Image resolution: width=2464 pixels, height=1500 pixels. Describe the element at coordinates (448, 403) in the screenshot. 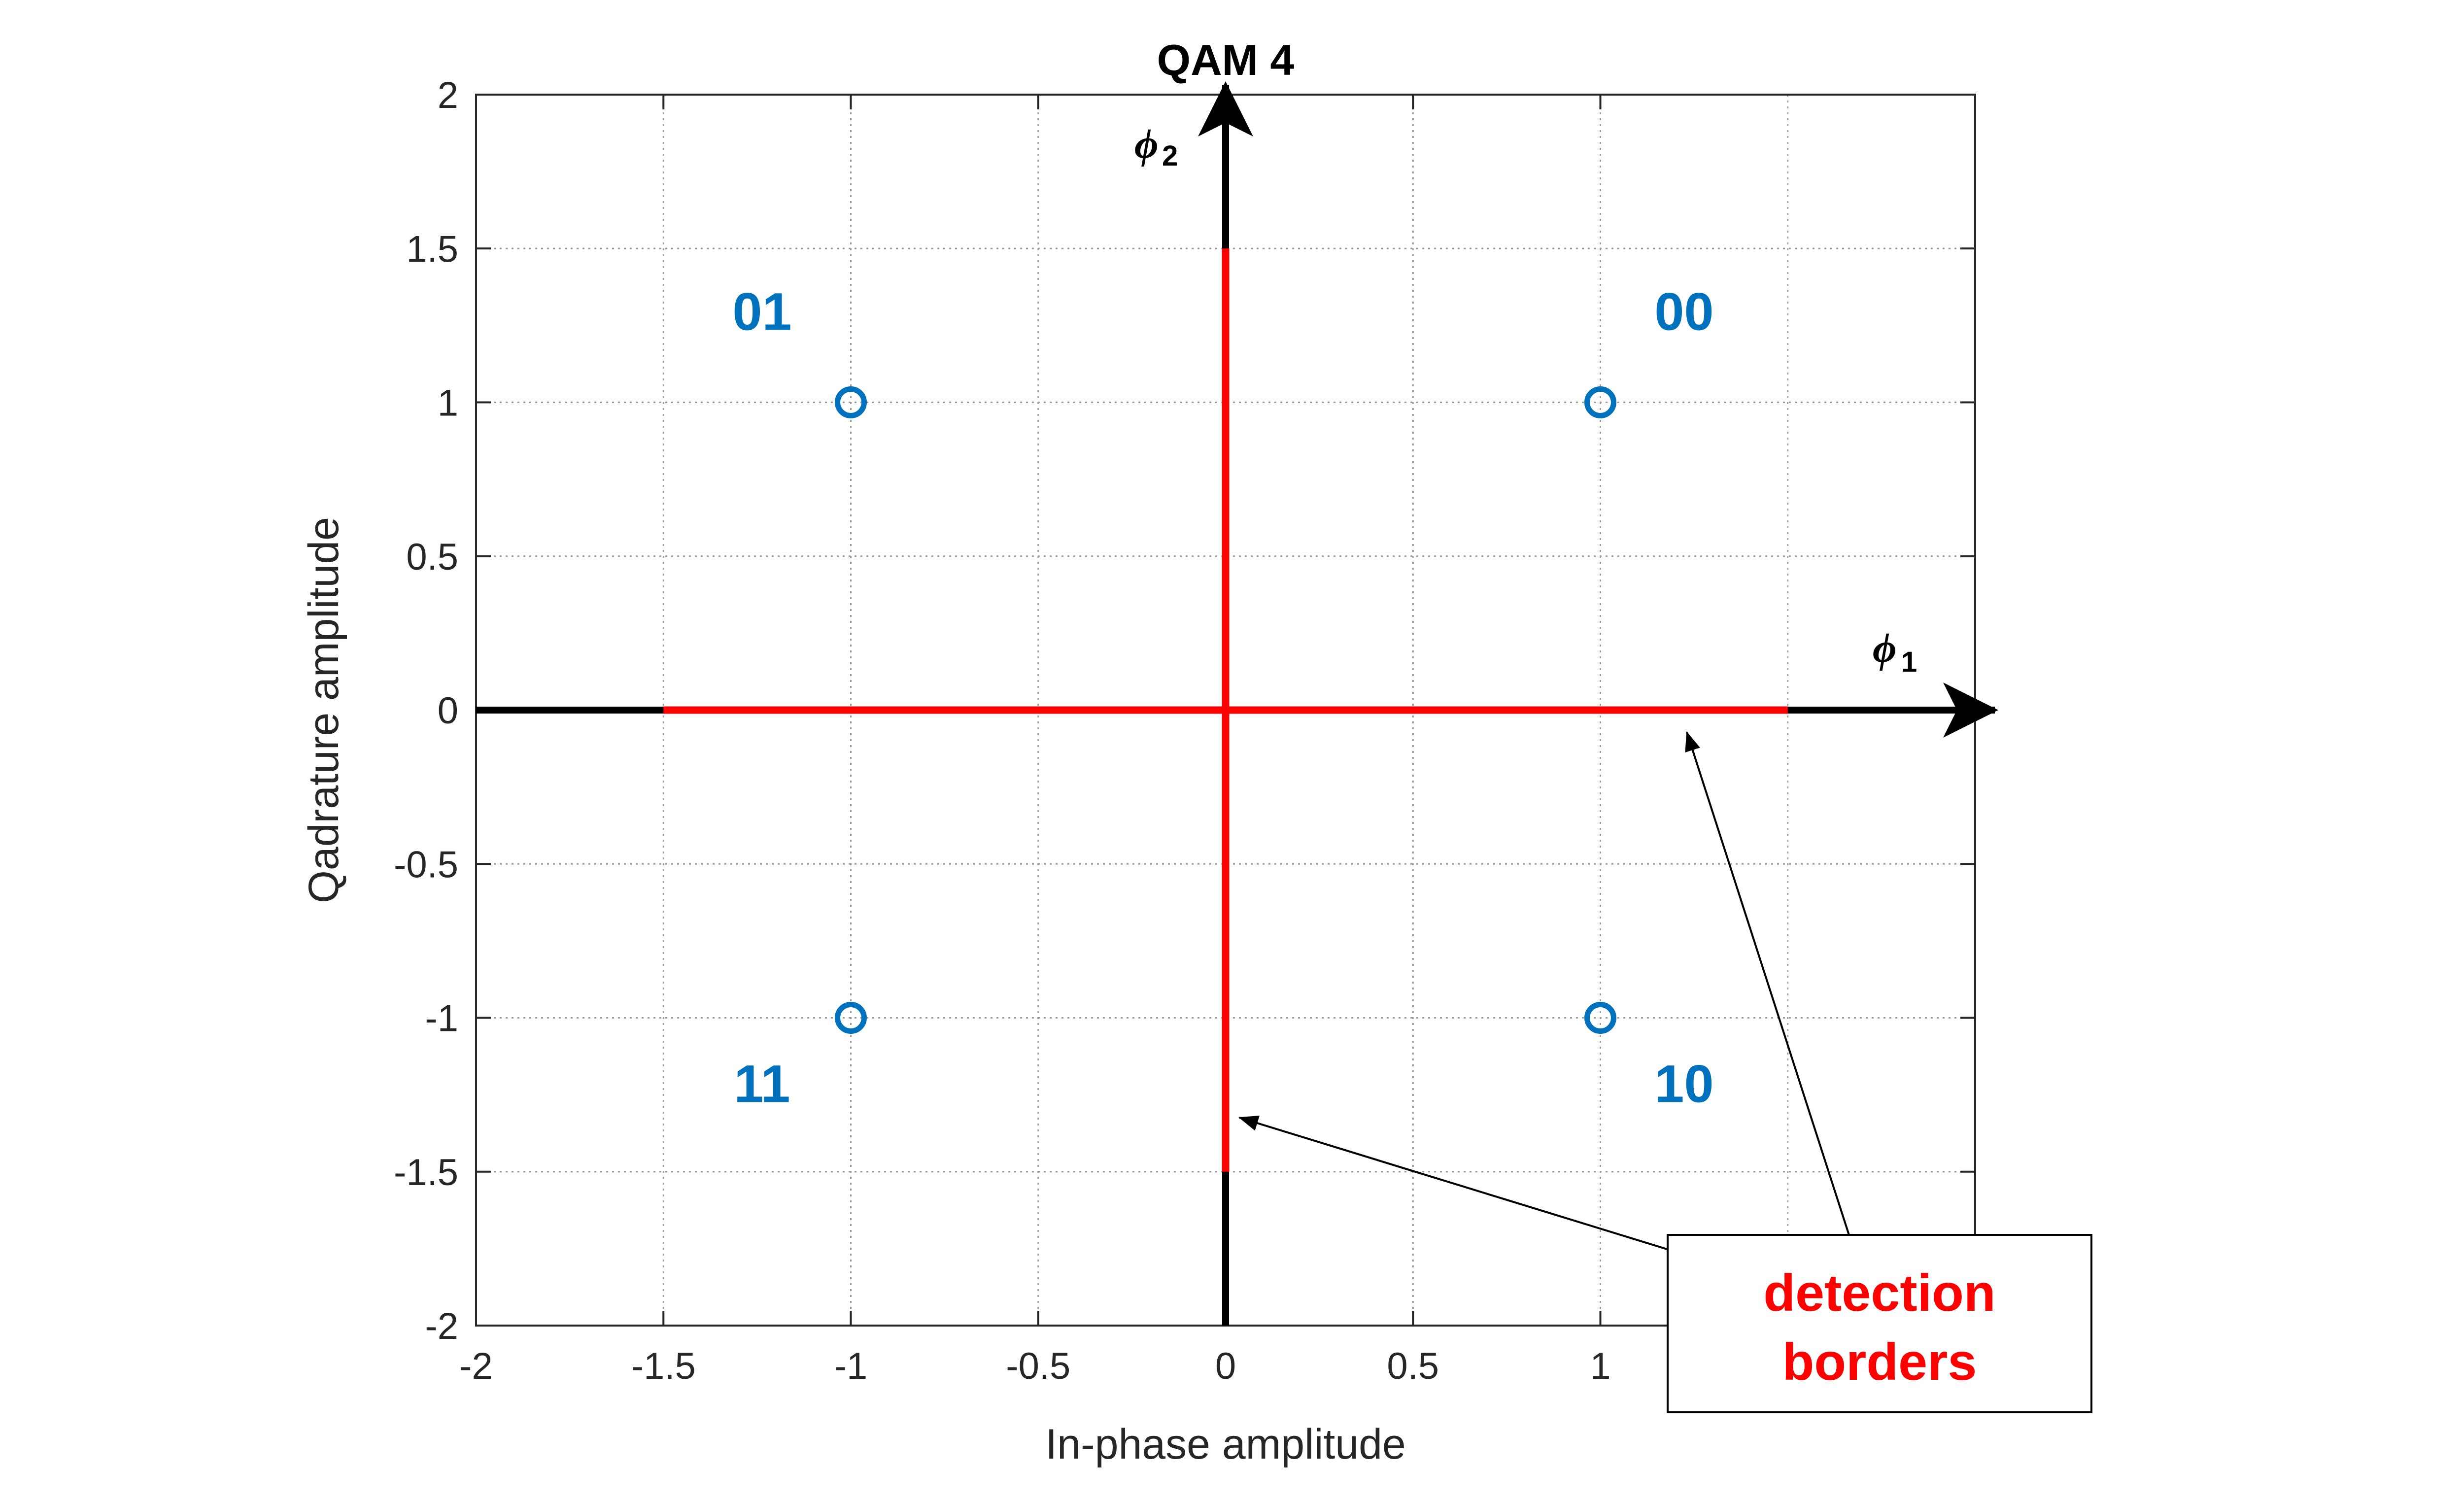

I see `y-tick-label: 1` at that location.